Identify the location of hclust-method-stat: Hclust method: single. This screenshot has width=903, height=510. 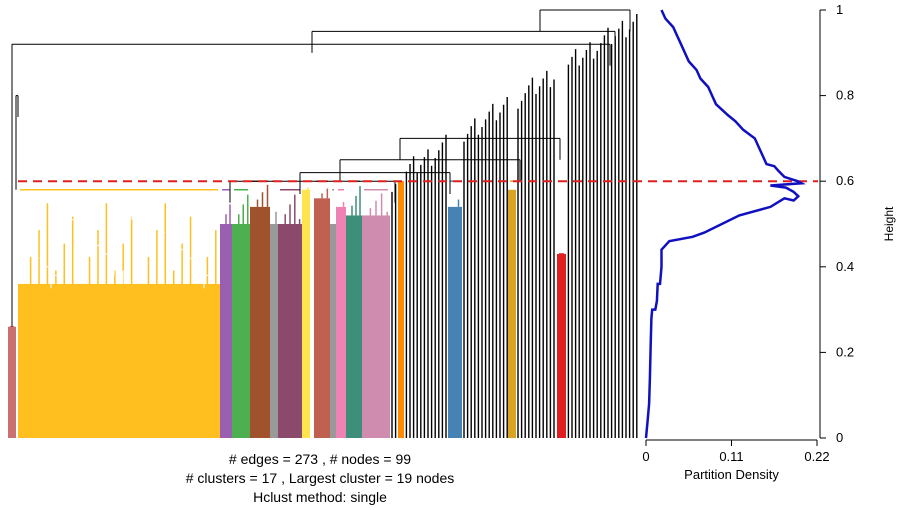
(320, 497).